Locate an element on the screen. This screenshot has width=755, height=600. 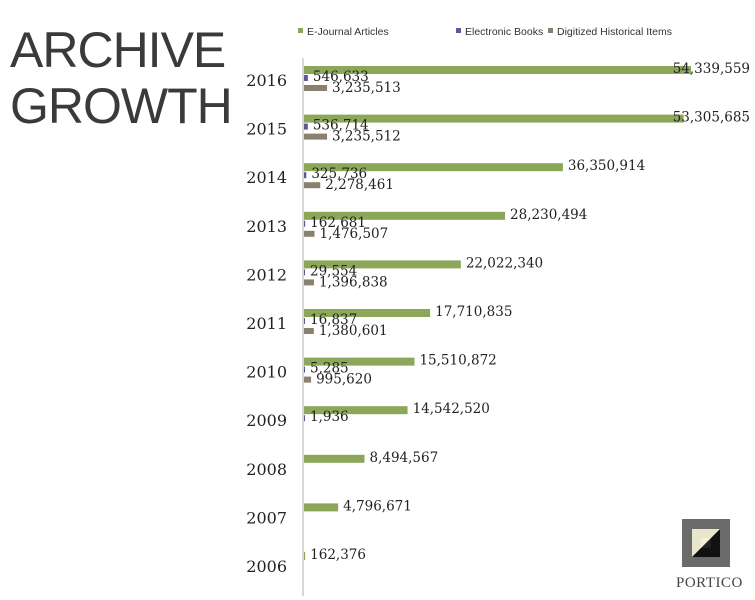
data-label-ebooks: 546,633 is located at coordinates (341, 77).